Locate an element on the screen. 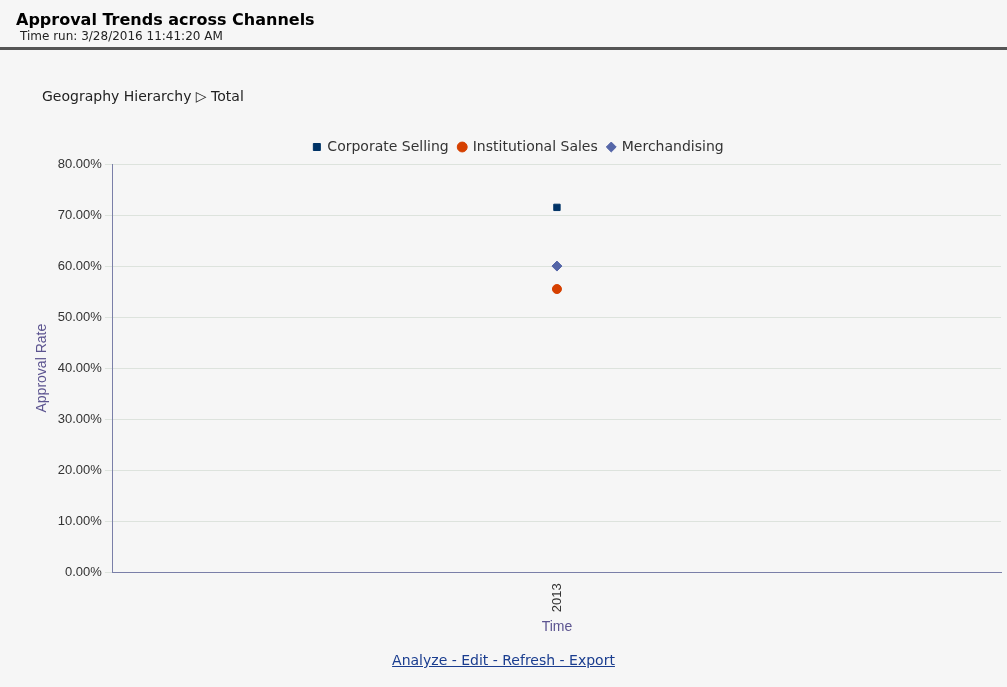 This screenshot has width=1007, height=687. x-tick-label: 2013 is located at coordinates (556, 598).